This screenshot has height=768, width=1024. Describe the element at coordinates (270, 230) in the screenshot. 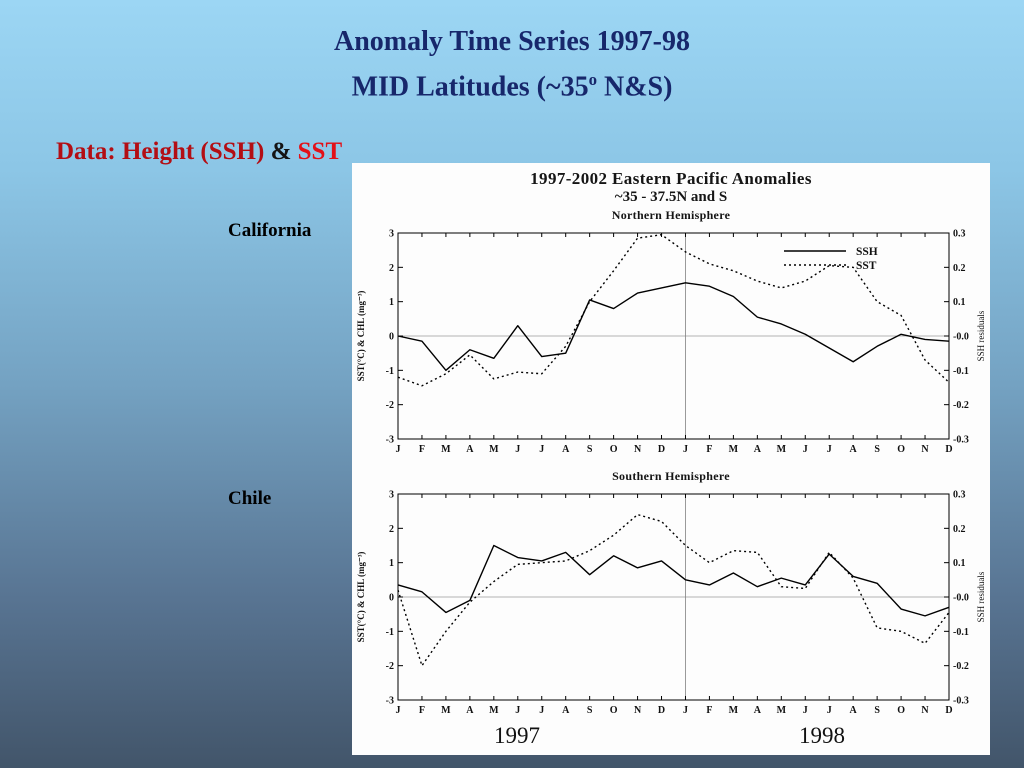

I see `label-california: California` at that location.